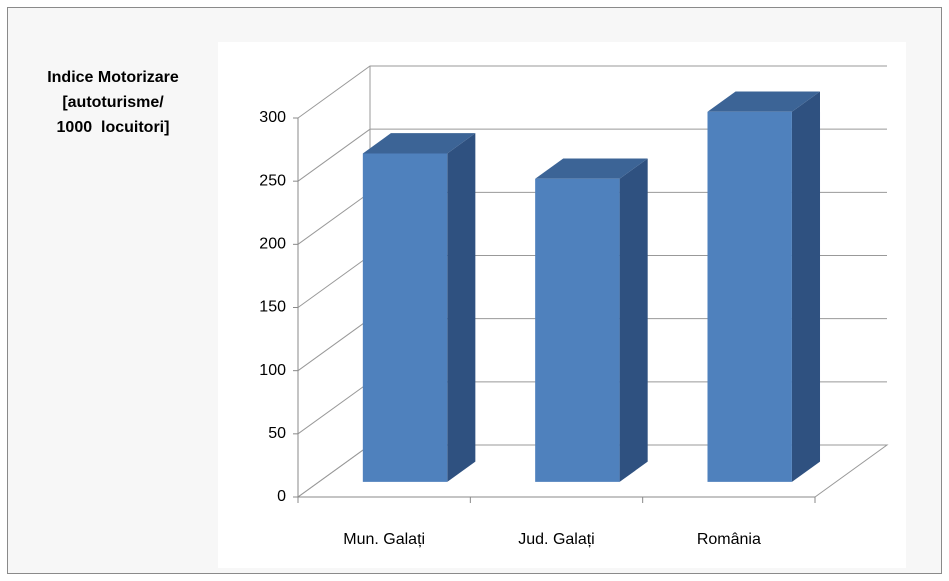 Image resolution: width=949 pixels, height=581 pixels. Describe the element at coordinates (272, 180) in the screenshot. I see `y-tick-label: 250` at that location.